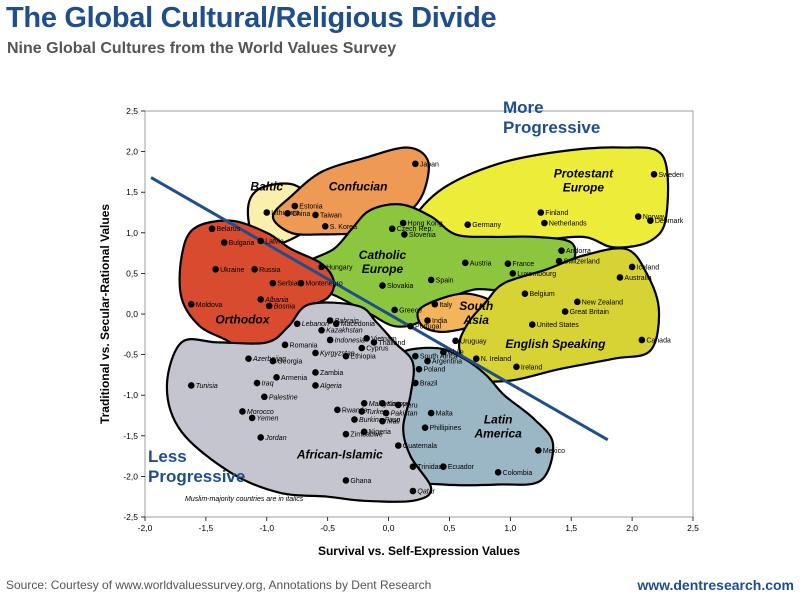 The height and width of the screenshot is (598, 800). I want to click on point-label-czech-rep: Czech Rep., so click(415, 229).